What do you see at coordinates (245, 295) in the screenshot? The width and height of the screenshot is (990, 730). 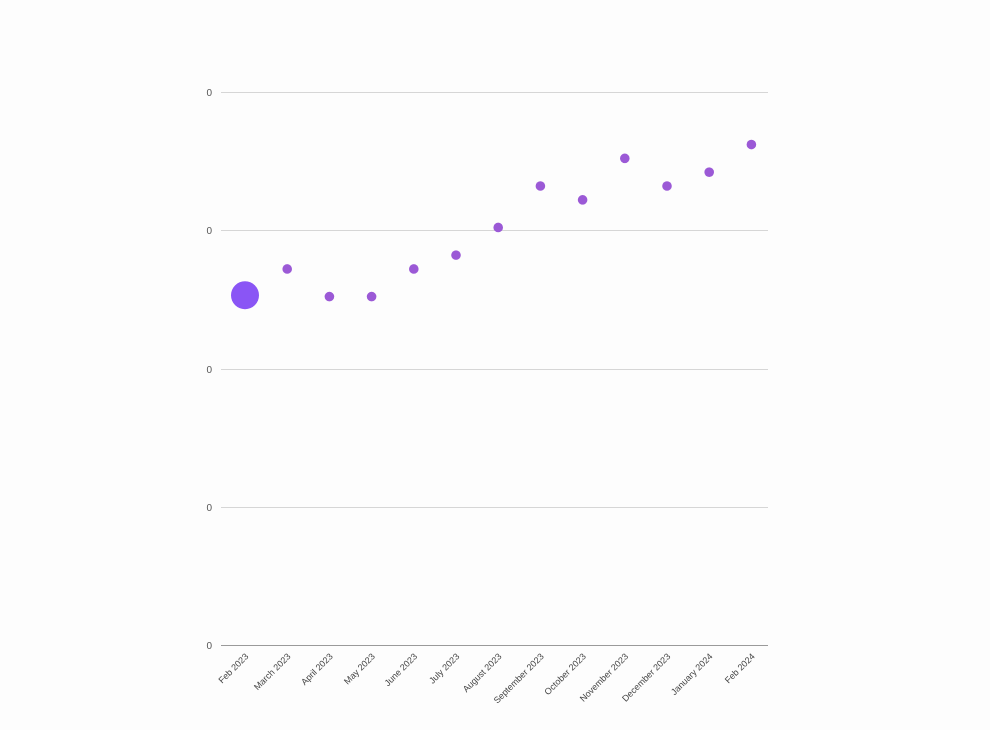 I see `highlighted-data-point` at bounding box center [245, 295].